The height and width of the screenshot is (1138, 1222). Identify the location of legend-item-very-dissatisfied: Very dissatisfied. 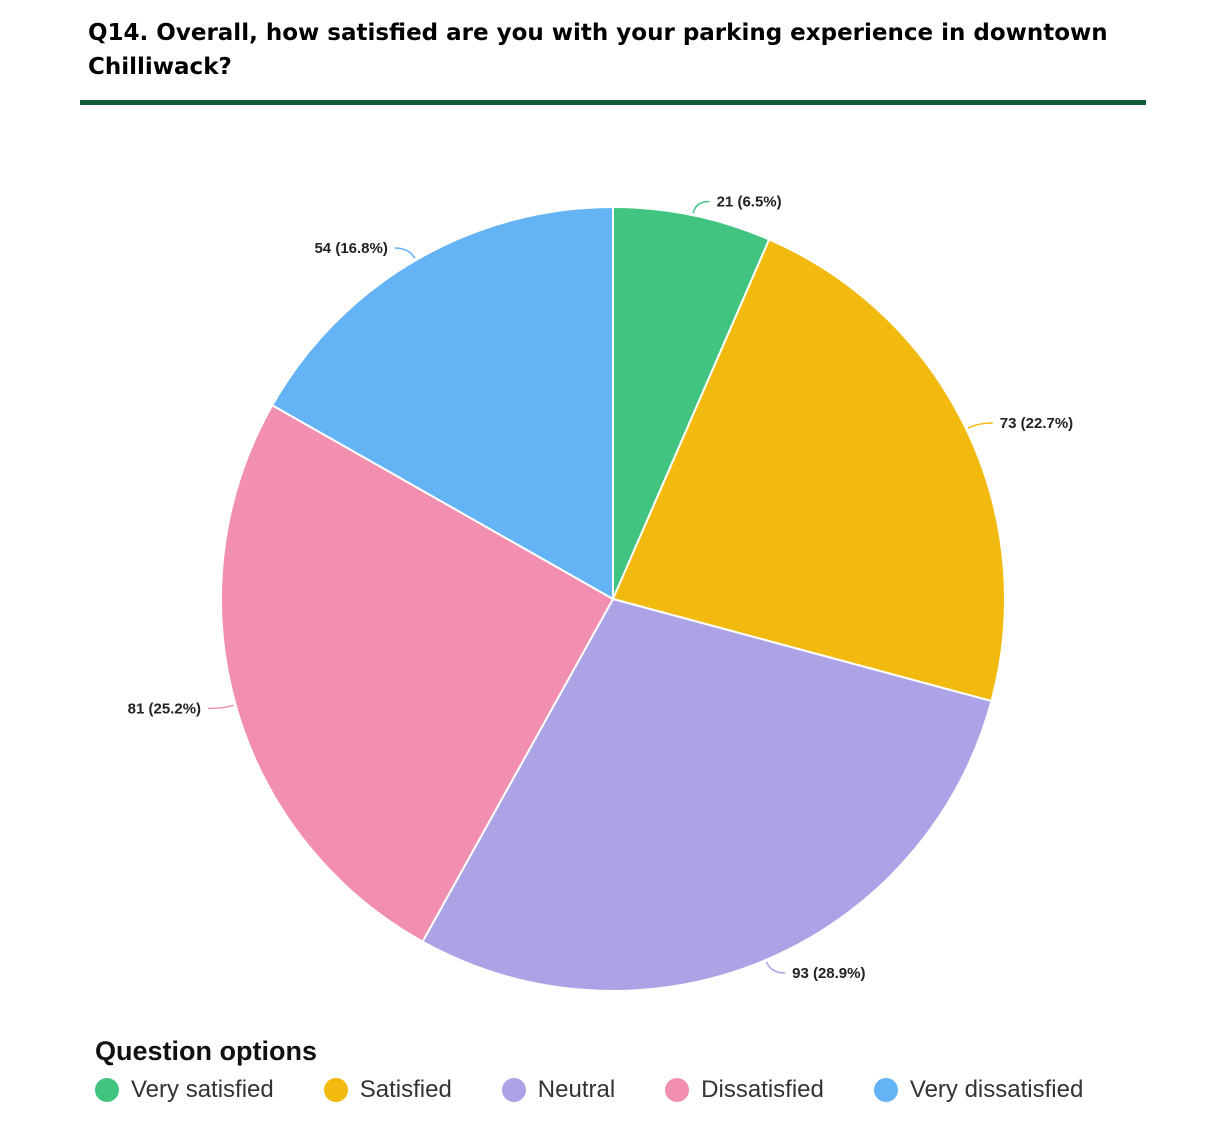
(978, 1090).